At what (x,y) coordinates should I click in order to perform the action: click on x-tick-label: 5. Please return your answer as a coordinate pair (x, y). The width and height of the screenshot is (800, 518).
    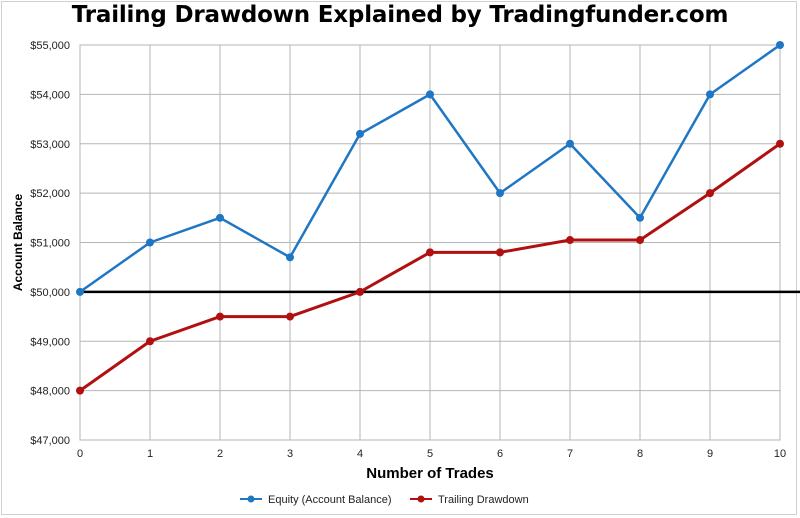
    Looking at the image, I should click on (430, 454).